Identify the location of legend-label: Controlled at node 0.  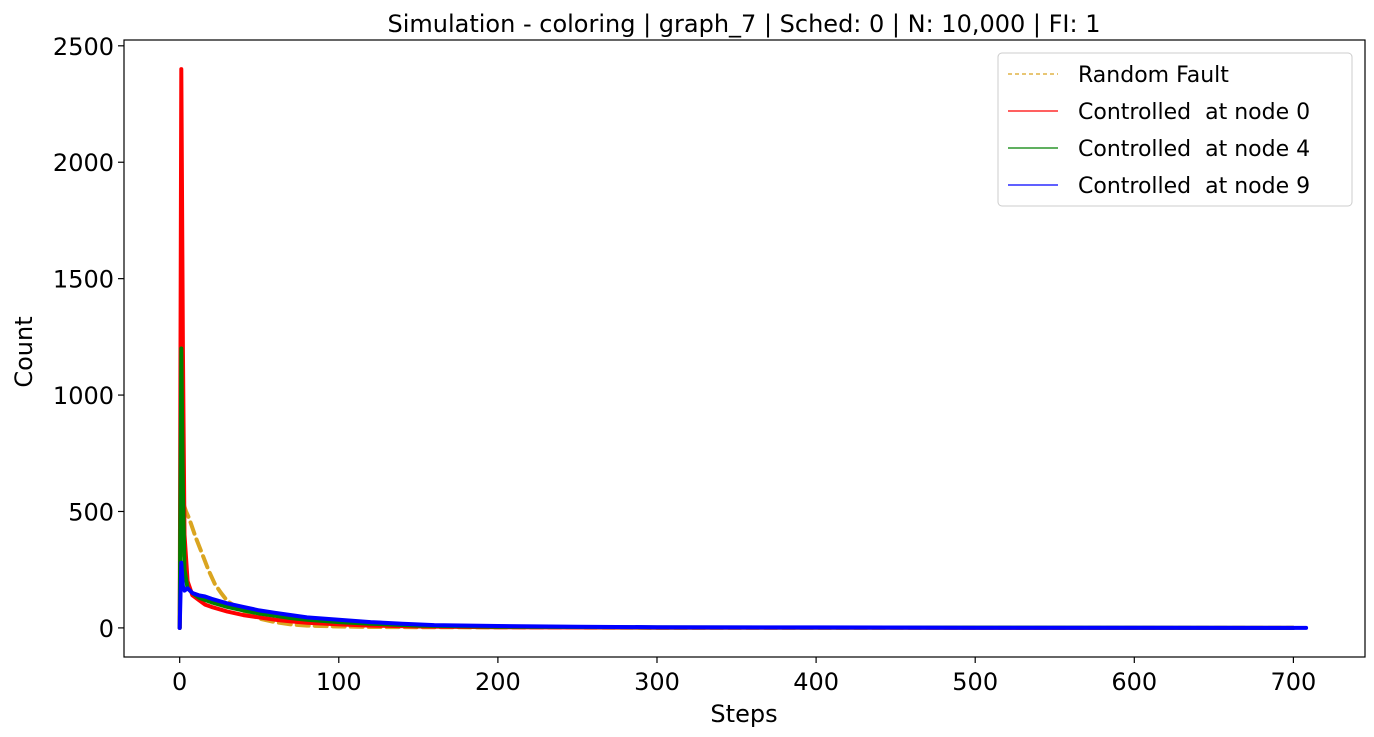
(1194, 112).